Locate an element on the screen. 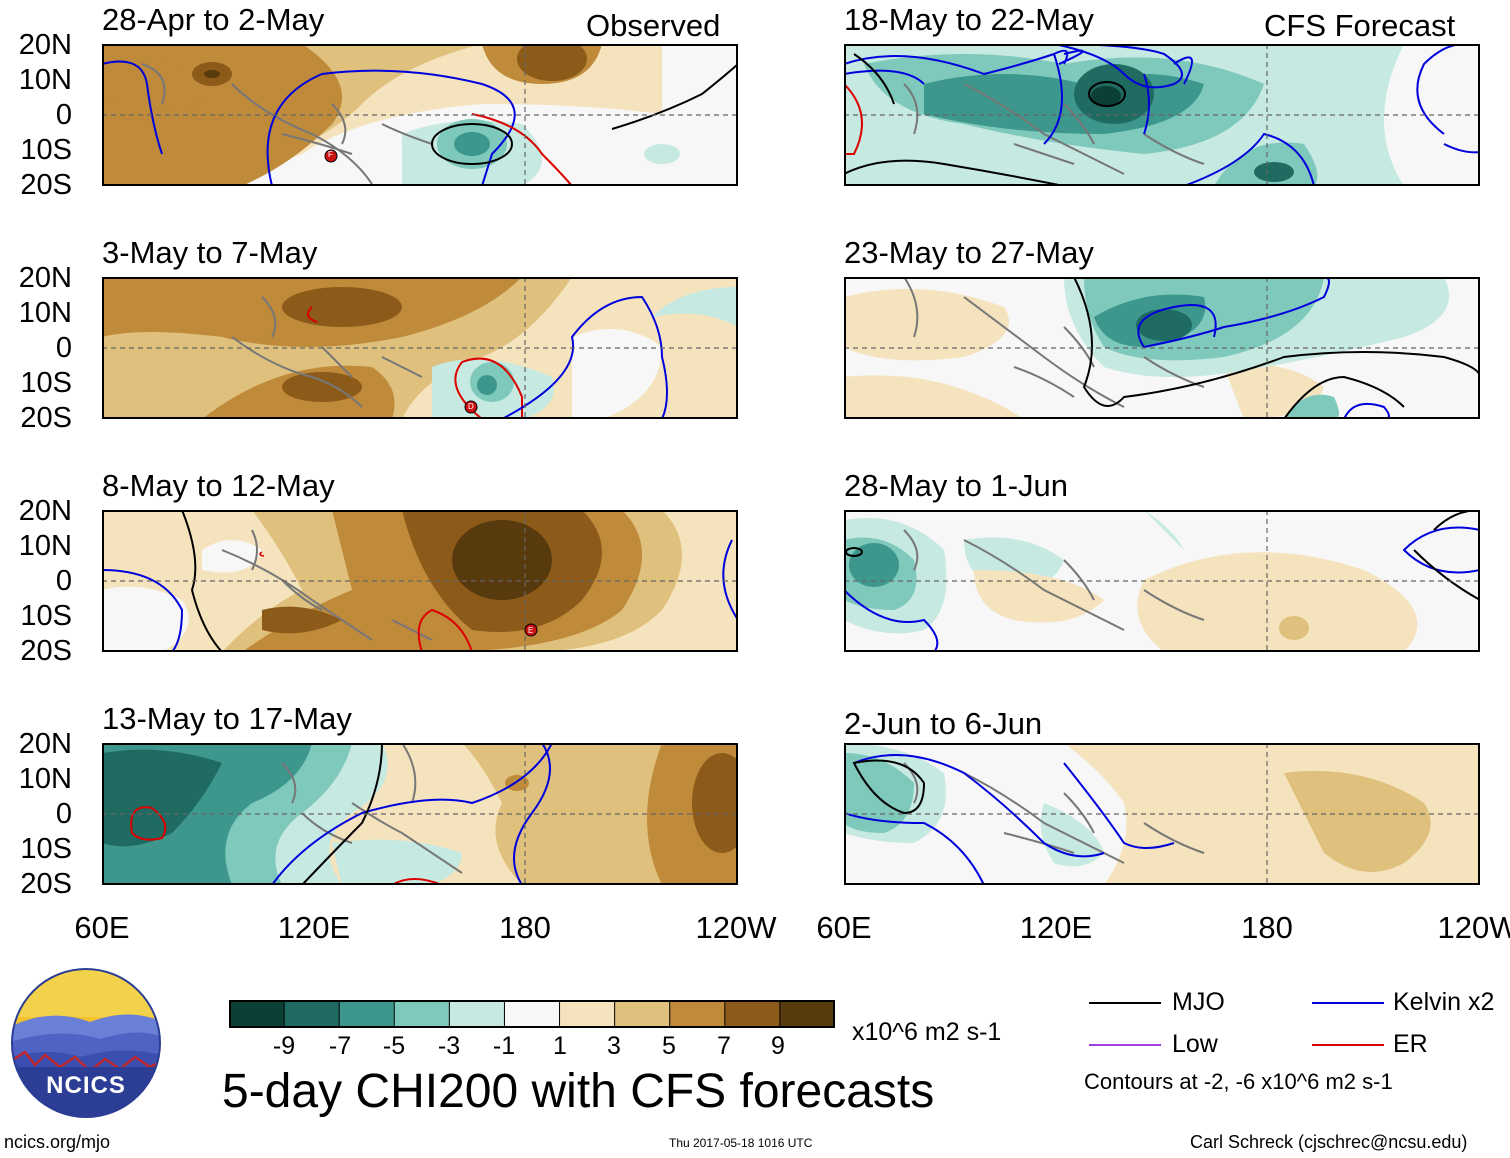  observed-panel-4-map is located at coordinates (420, 814).